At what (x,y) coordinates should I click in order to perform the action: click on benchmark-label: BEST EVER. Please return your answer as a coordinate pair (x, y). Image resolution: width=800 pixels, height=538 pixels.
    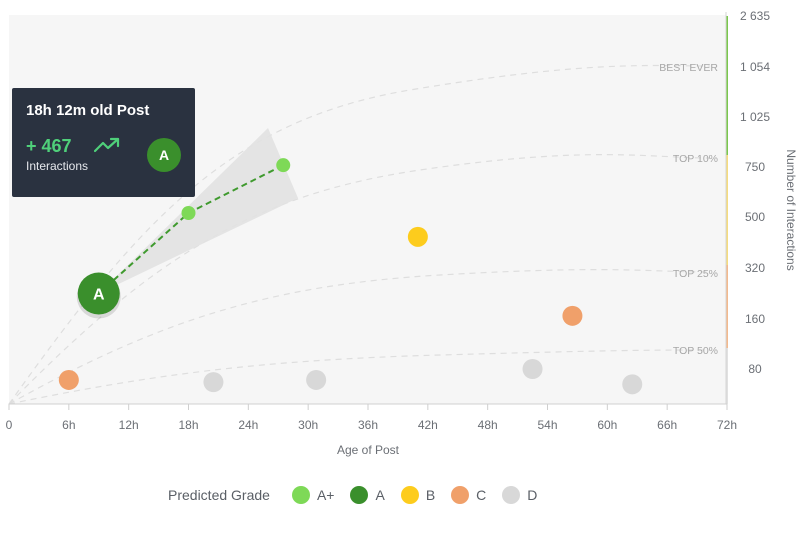
    Looking at the image, I should click on (688, 68).